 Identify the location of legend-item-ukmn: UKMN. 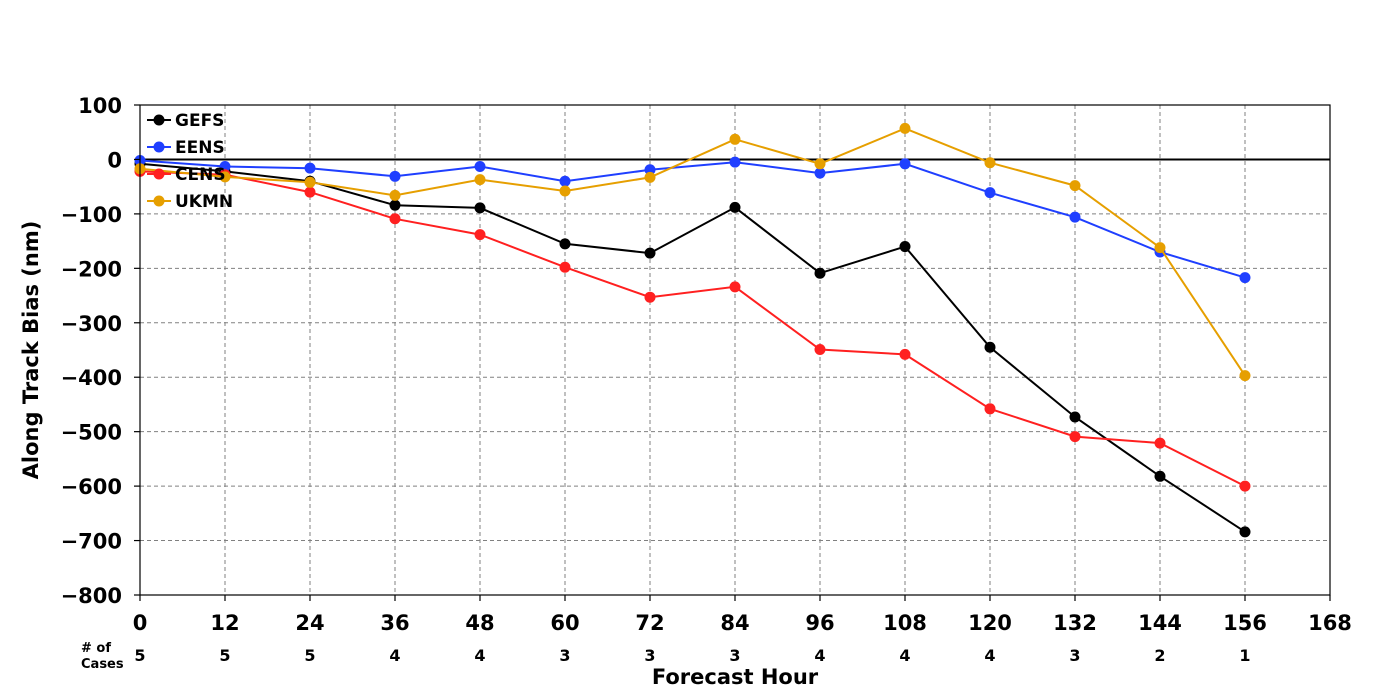
(190, 202).